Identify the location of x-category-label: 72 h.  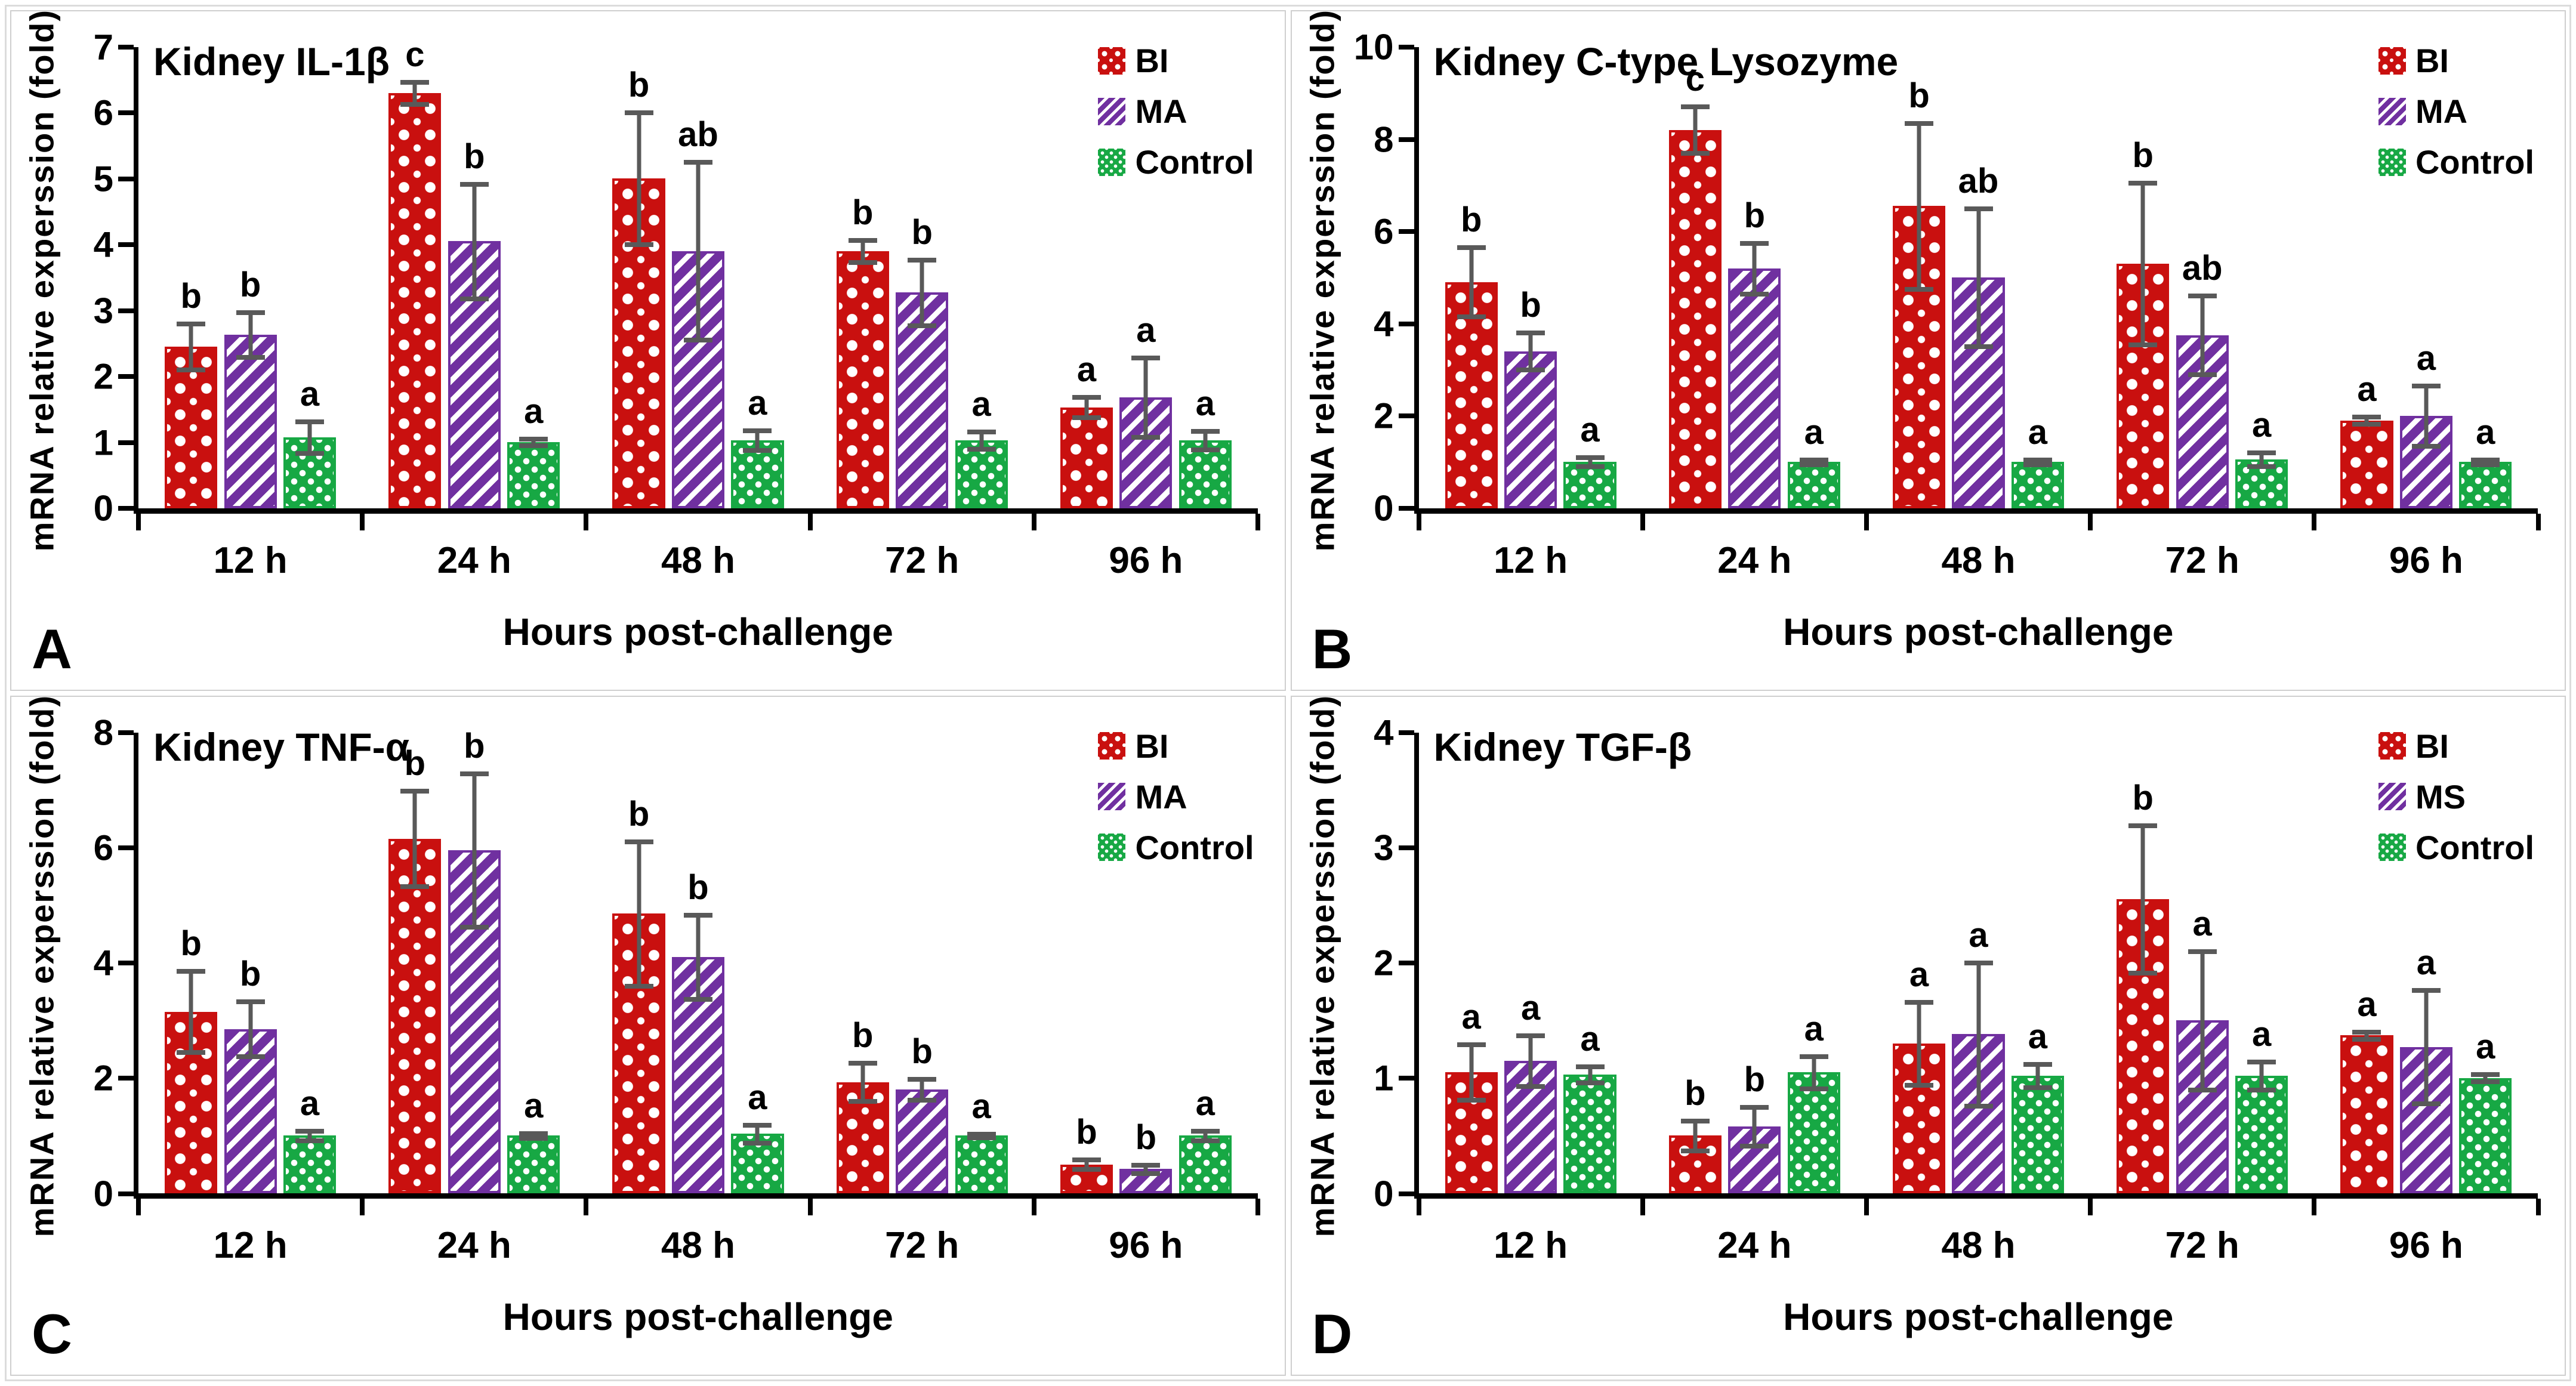
(922, 560).